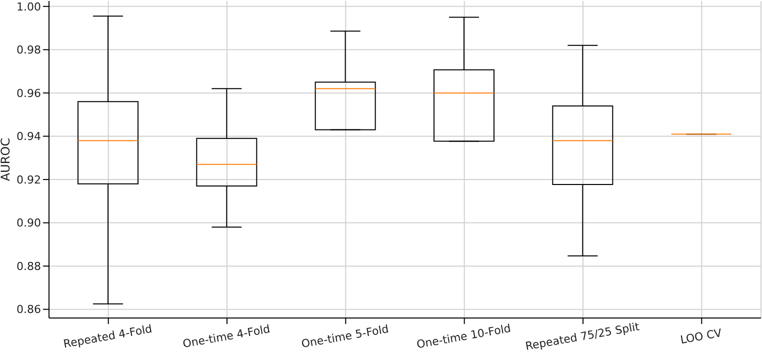  Describe the element at coordinates (28, 223) in the screenshot. I see `y-tick-label: 0.90` at that location.